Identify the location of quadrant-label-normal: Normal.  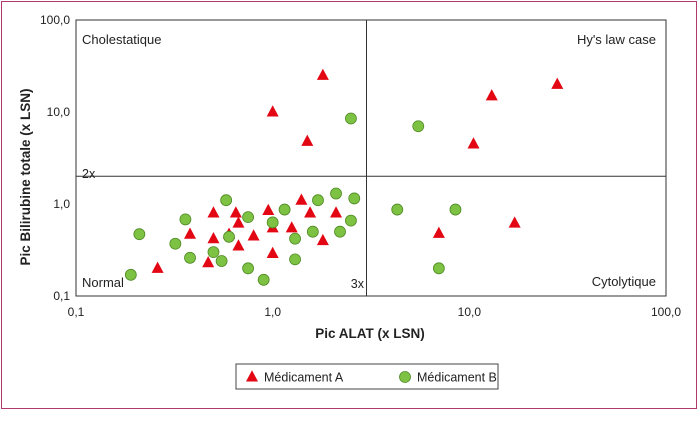
(103, 282).